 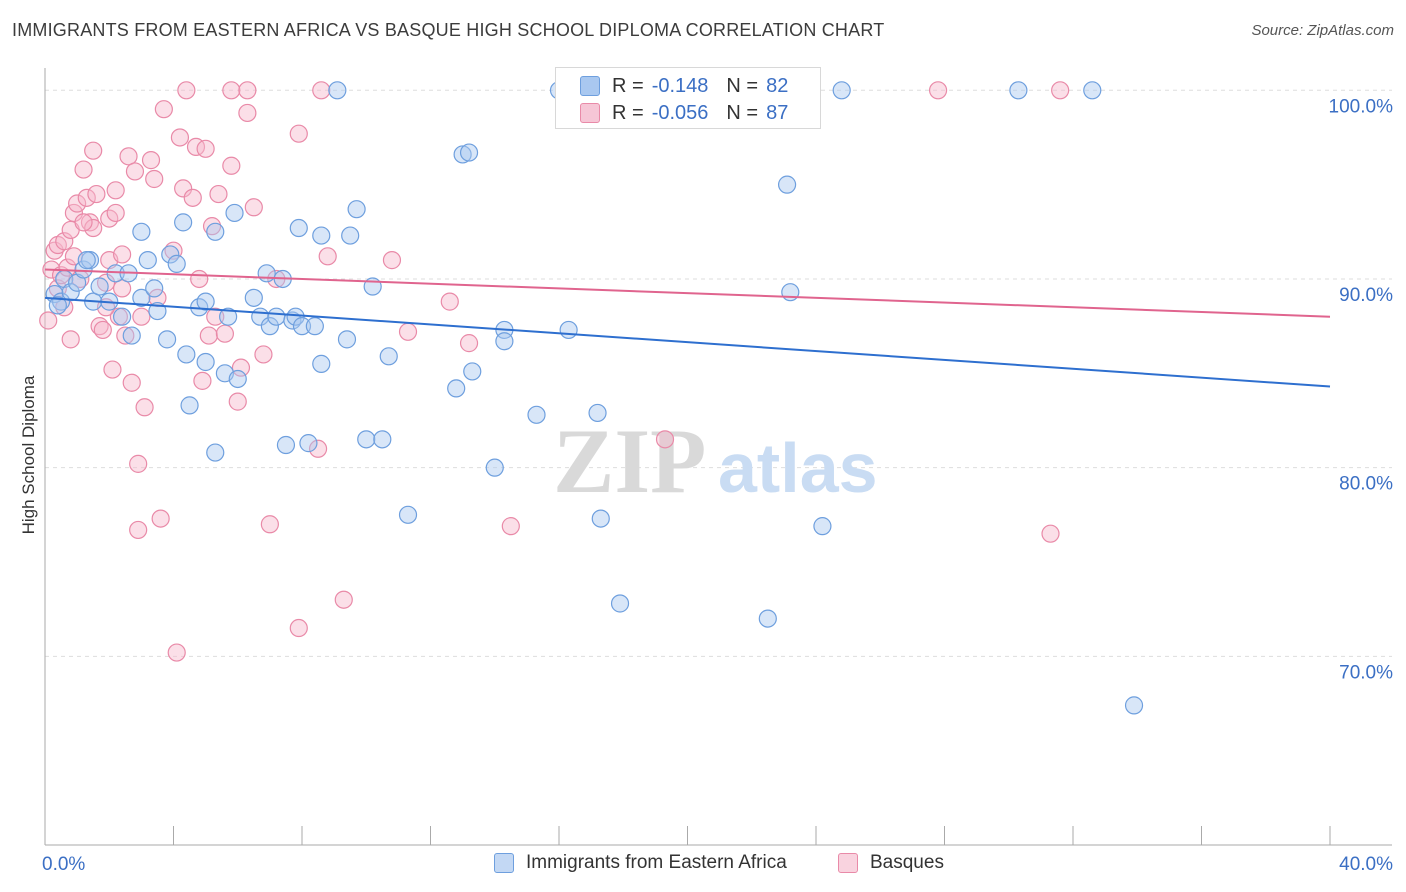 I want to click on series-legend: Immigrants from Eastern Africa Basques, so click(x=703, y=865).